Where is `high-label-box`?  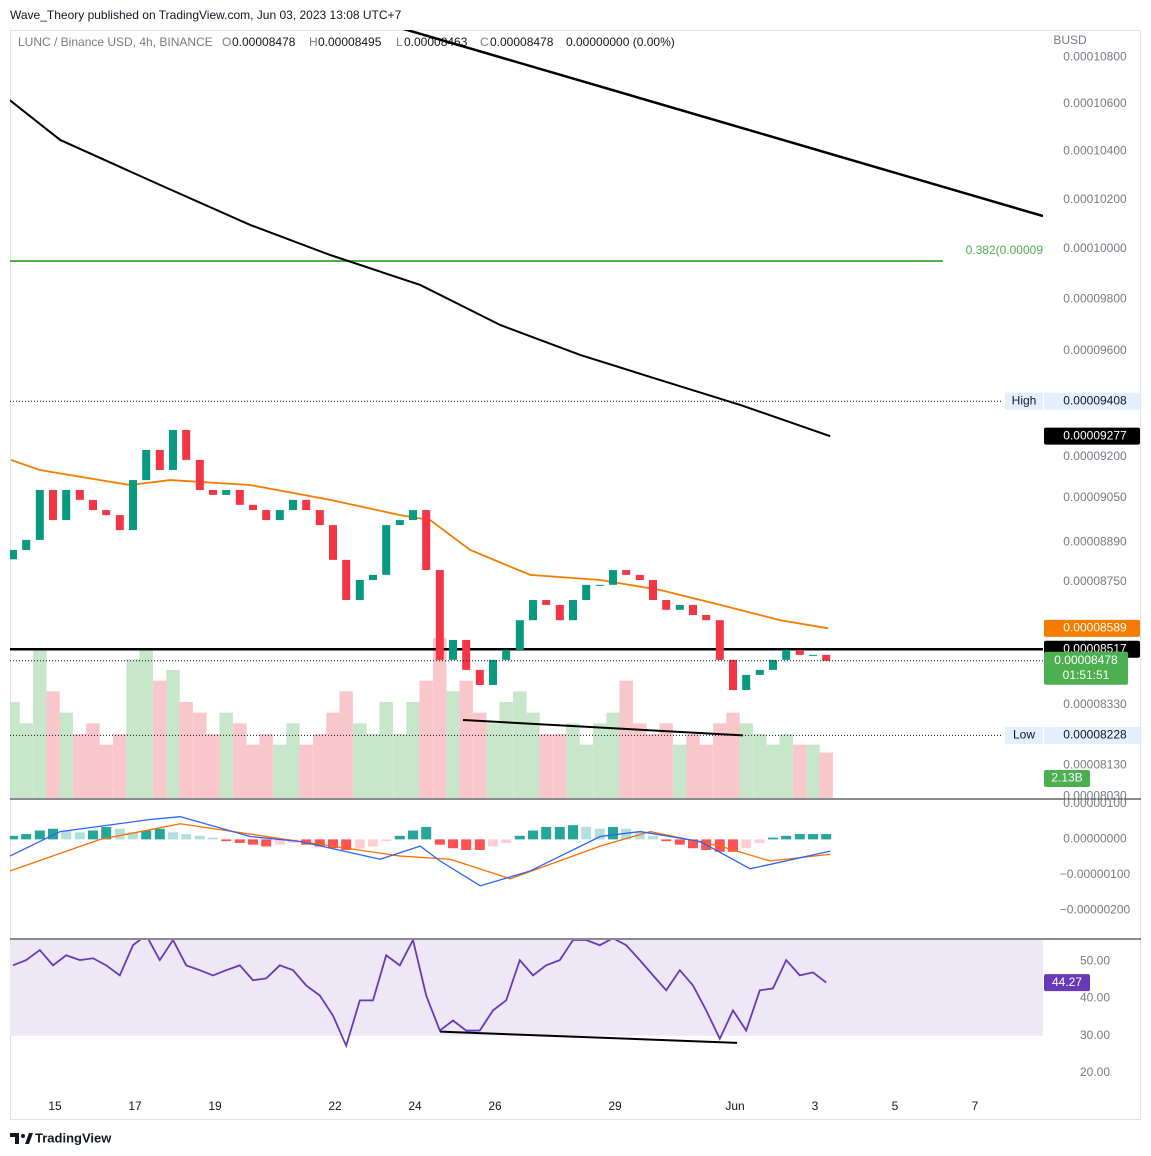
high-label-box is located at coordinates (1024, 401).